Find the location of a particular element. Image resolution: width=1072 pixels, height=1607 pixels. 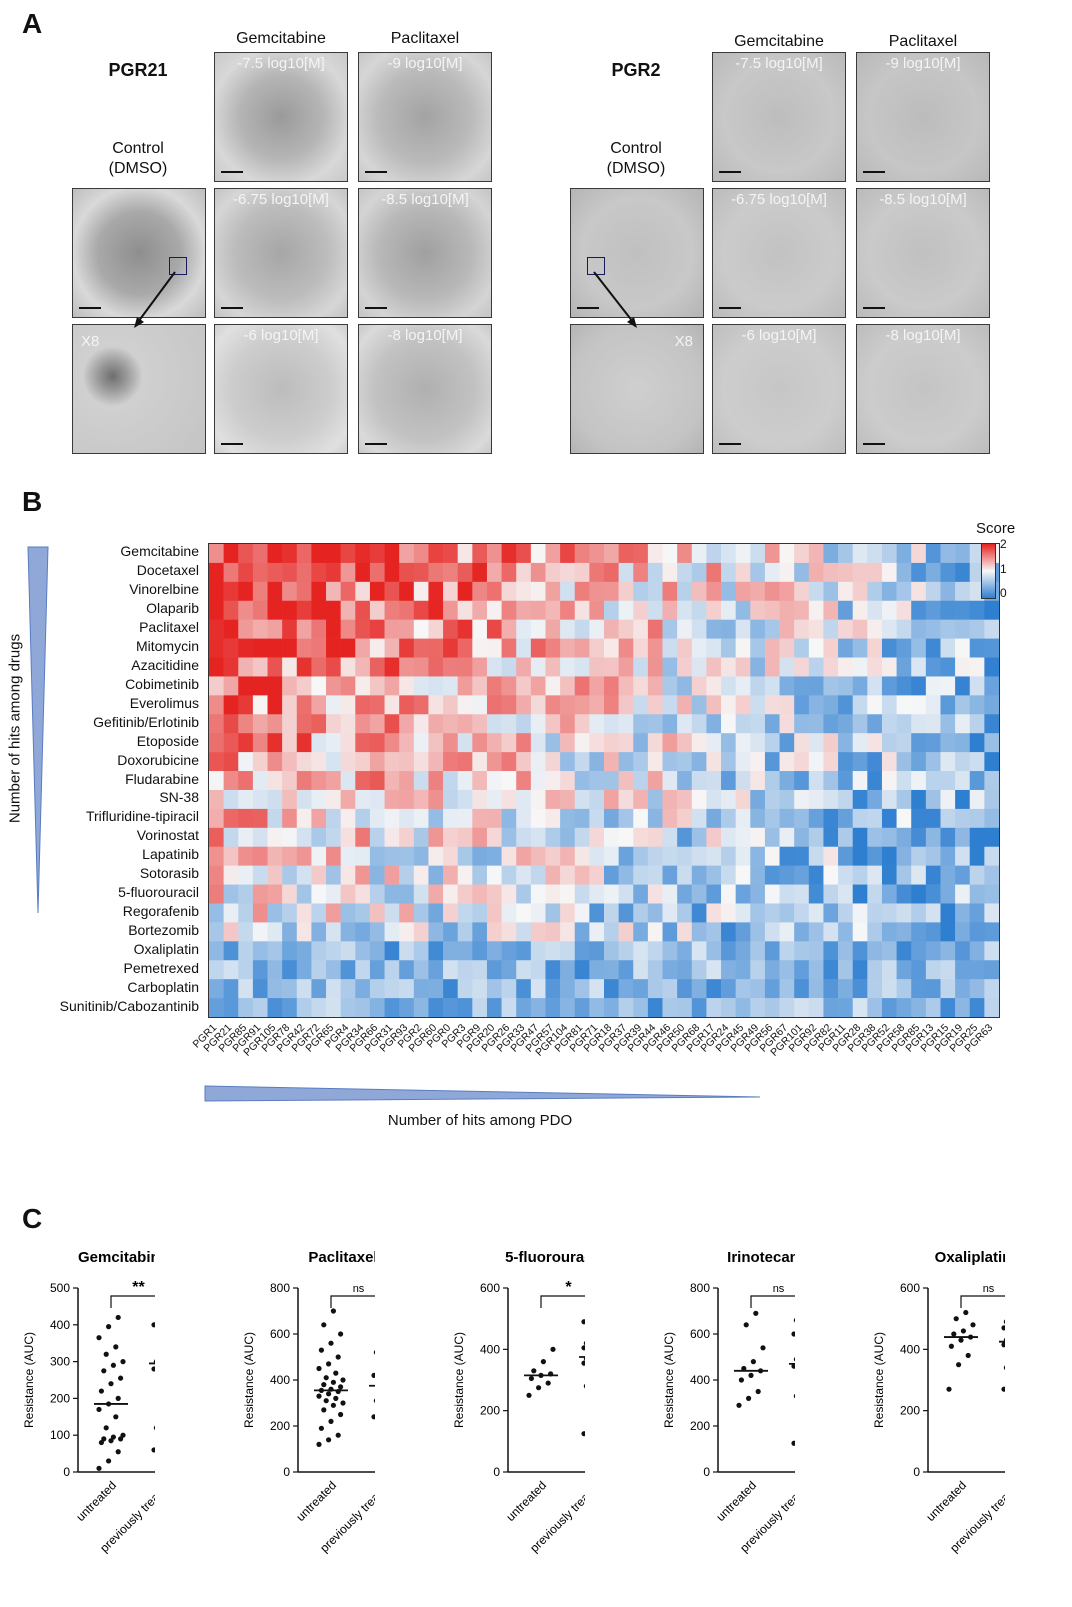

control-label: Control is located at coordinates (138, 148).